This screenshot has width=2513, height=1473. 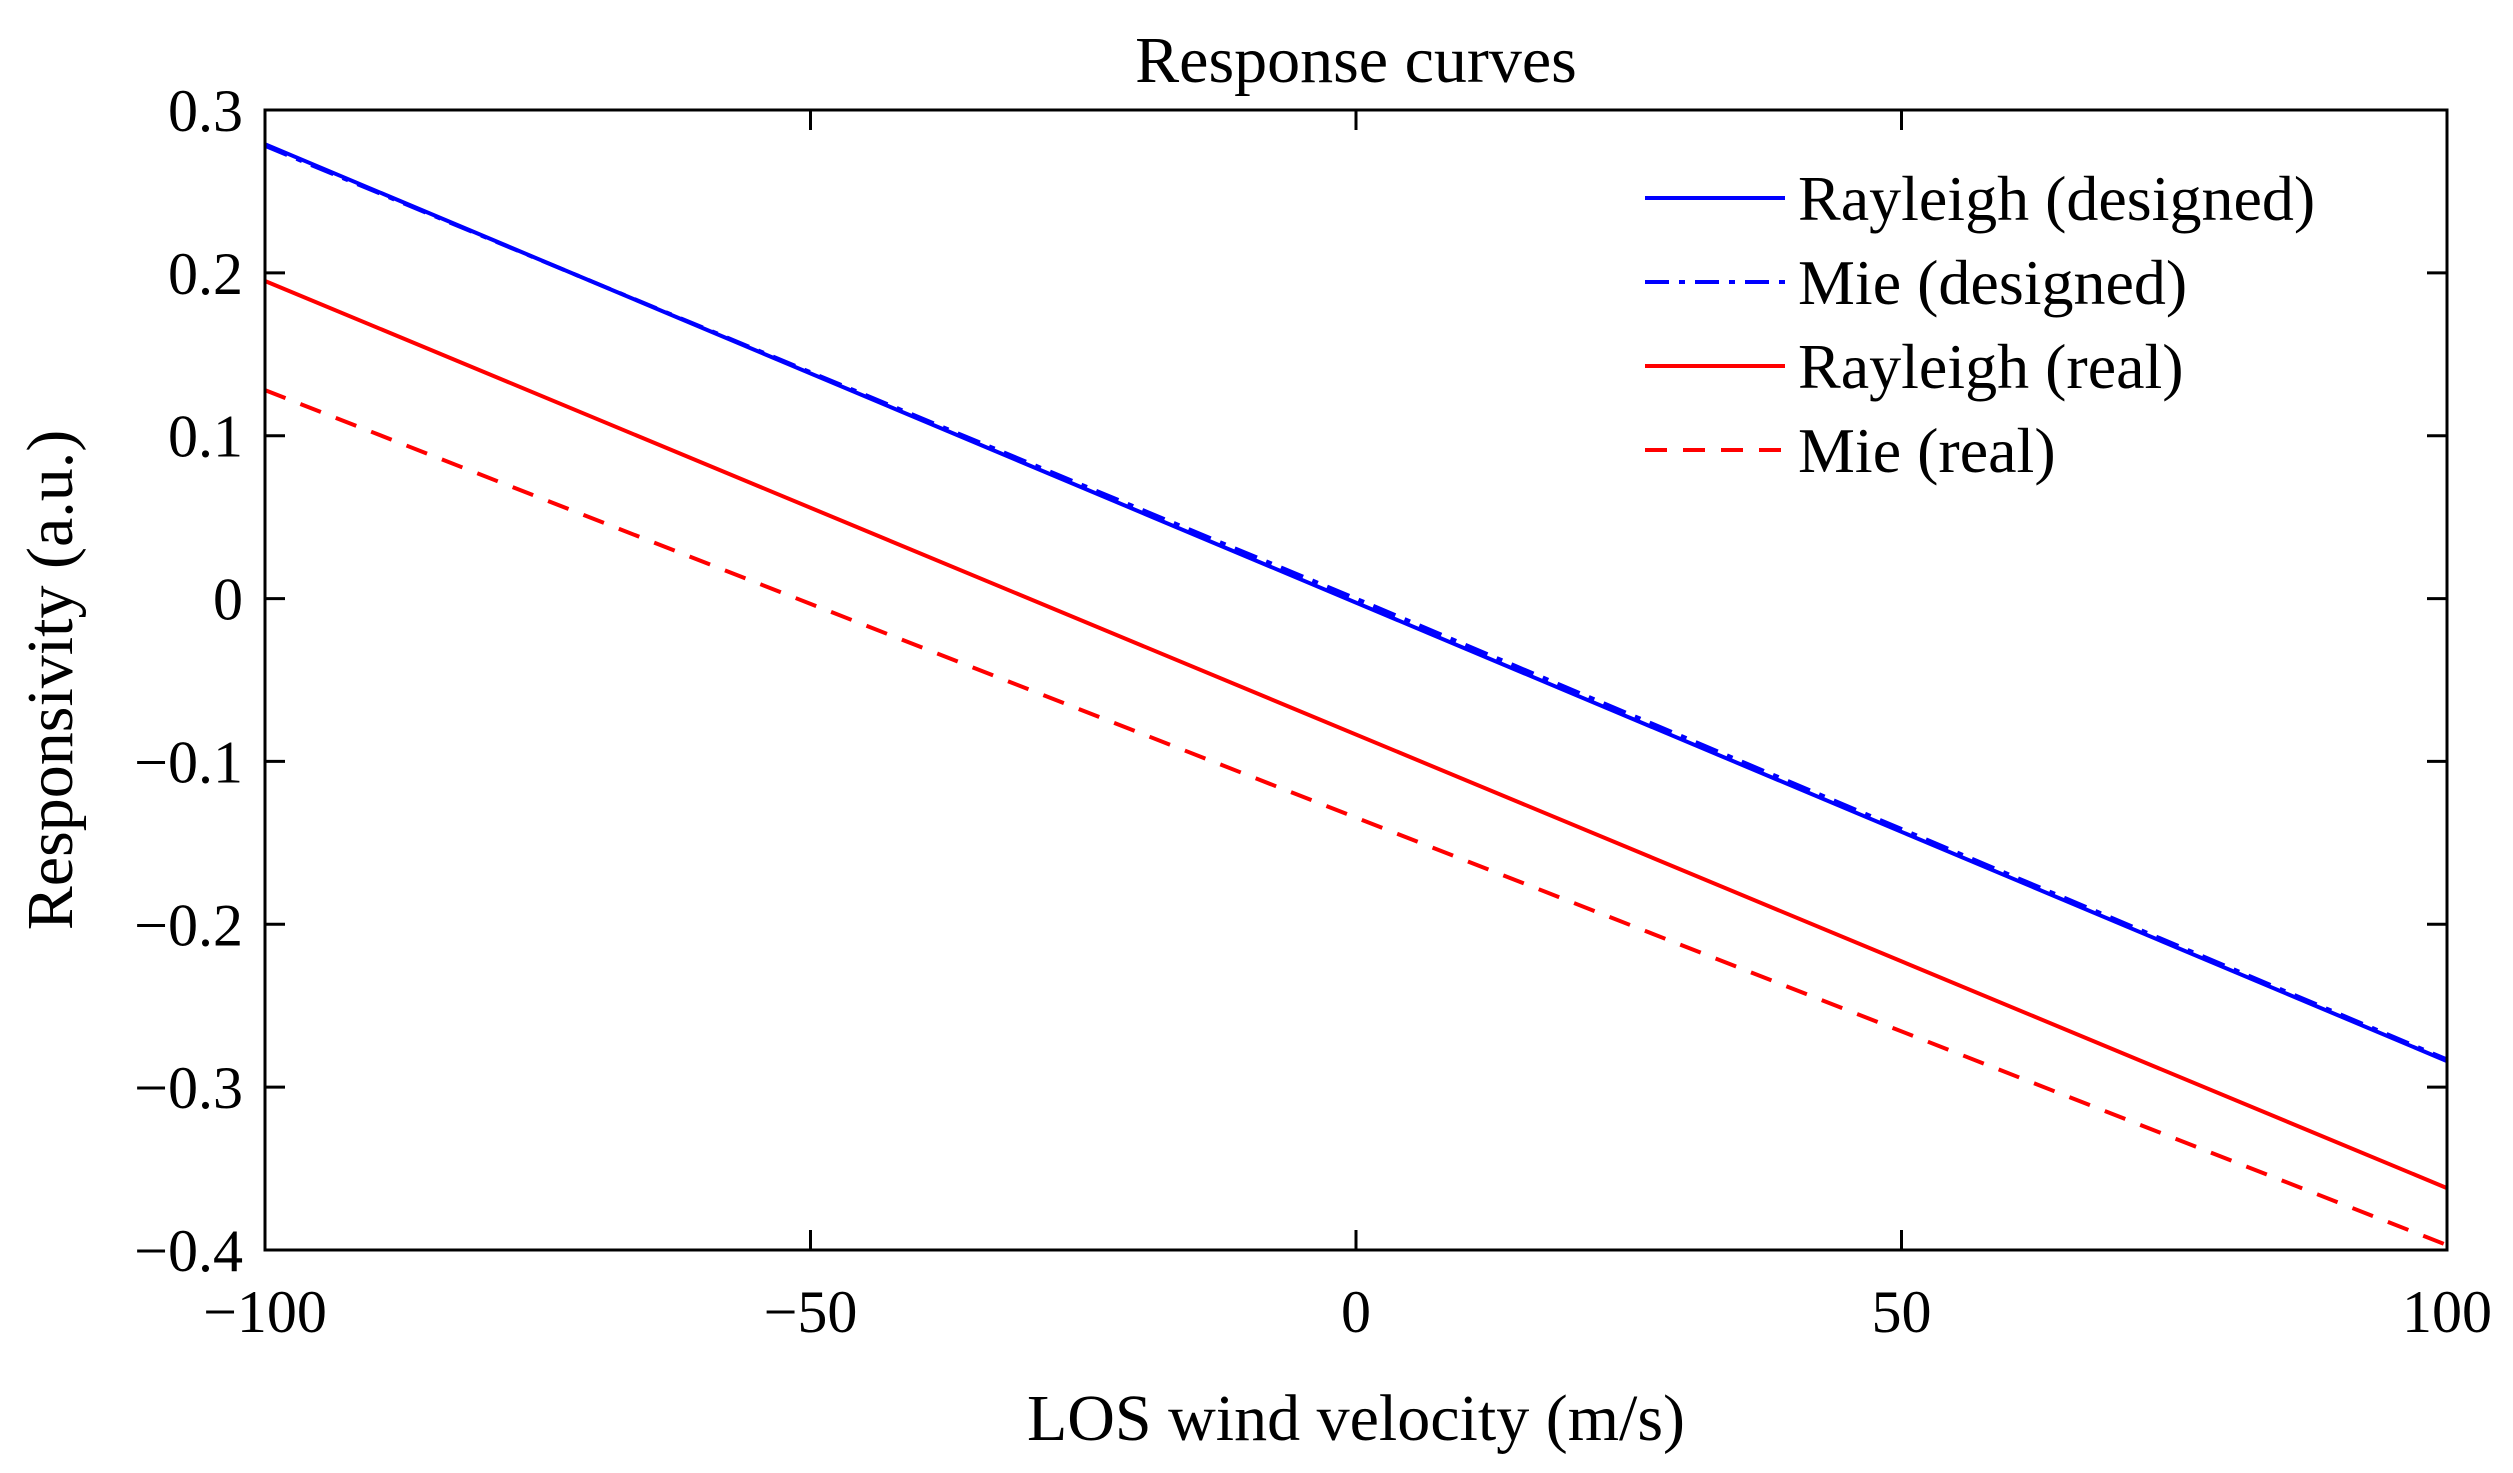 I want to click on y-tick-label: −0.4, so click(x=188, y=1251).